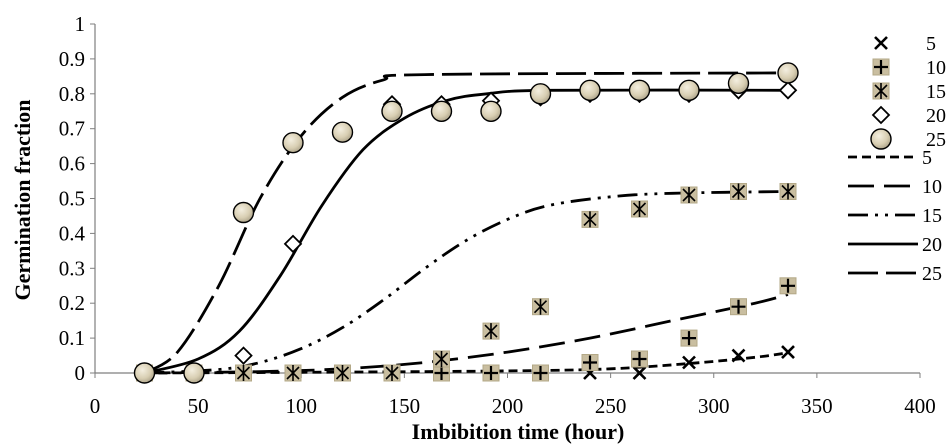 This screenshot has height=444, width=948. What do you see at coordinates (508, 406) in the screenshot?
I see `x-tick-label: 200` at bounding box center [508, 406].